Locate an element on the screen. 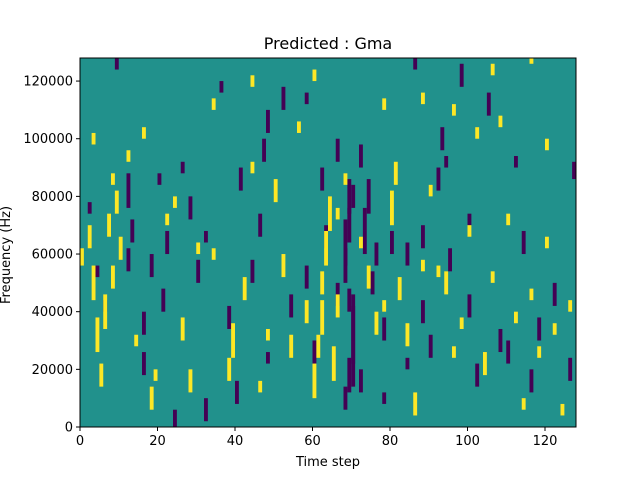  x-tick-label: 0 is located at coordinates (80, 441).